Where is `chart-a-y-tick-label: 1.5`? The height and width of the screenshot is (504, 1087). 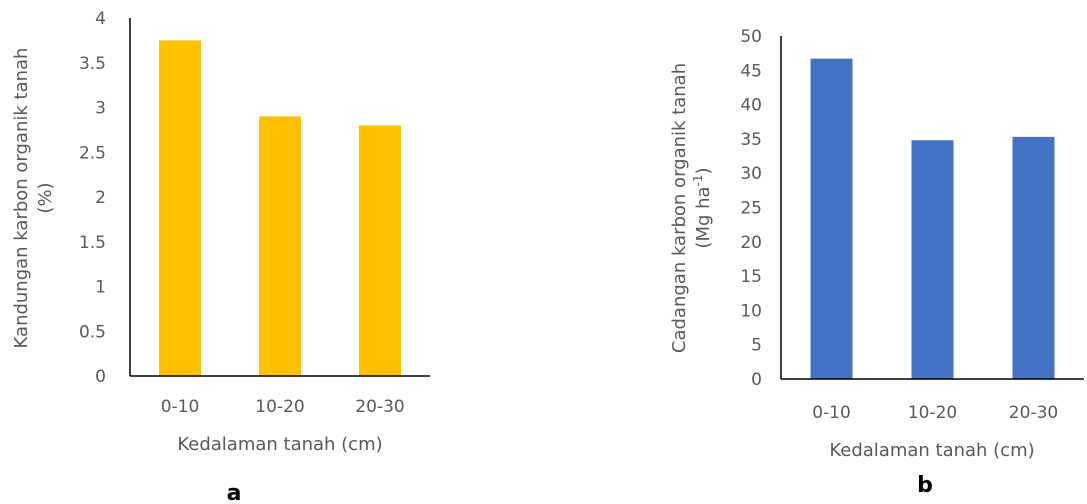
chart-a-y-tick-label: 1.5 is located at coordinates (92, 243).